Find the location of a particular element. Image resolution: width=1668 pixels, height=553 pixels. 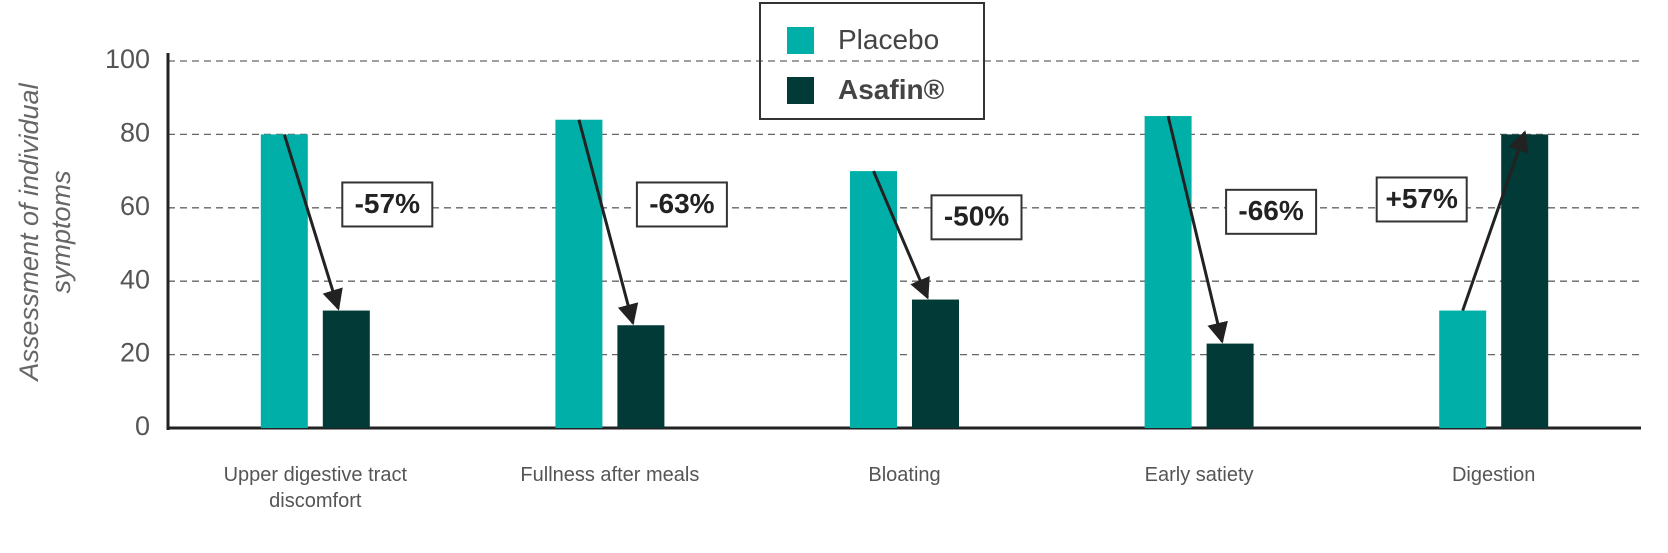

y-tick-label: 20 is located at coordinates (135, 353).